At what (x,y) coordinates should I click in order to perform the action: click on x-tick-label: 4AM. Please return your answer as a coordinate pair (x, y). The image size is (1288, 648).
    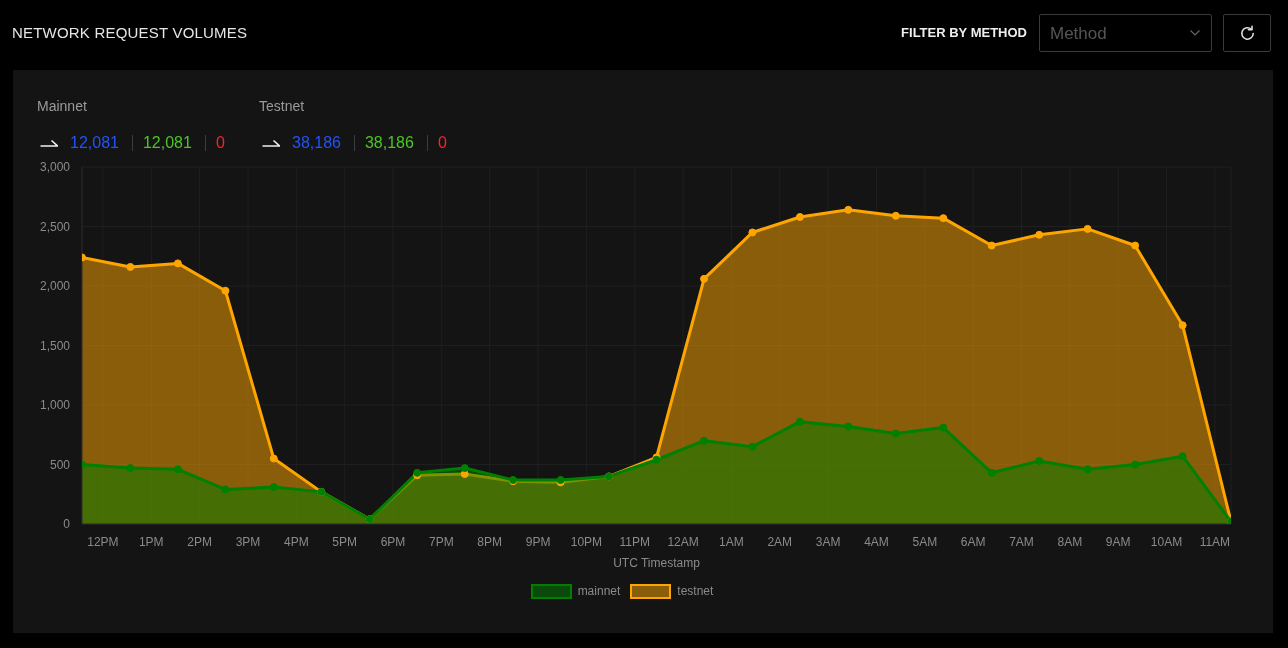
    Looking at the image, I should click on (876, 541).